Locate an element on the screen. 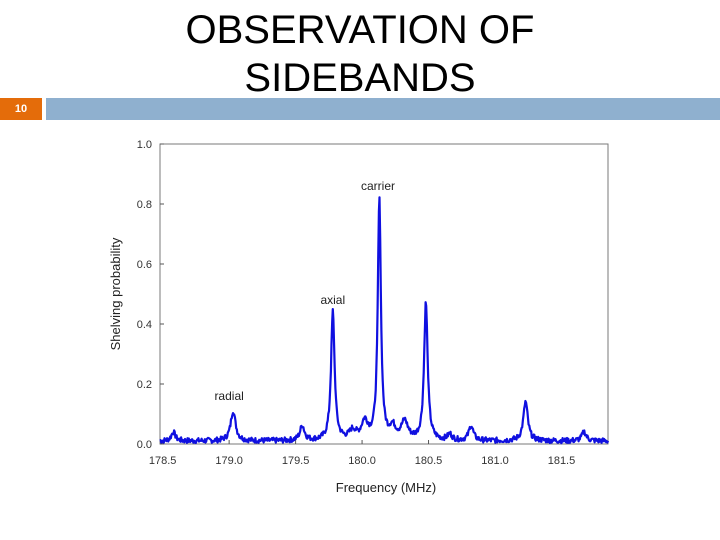  y-tick-label: 0.2 is located at coordinates (144, 385).